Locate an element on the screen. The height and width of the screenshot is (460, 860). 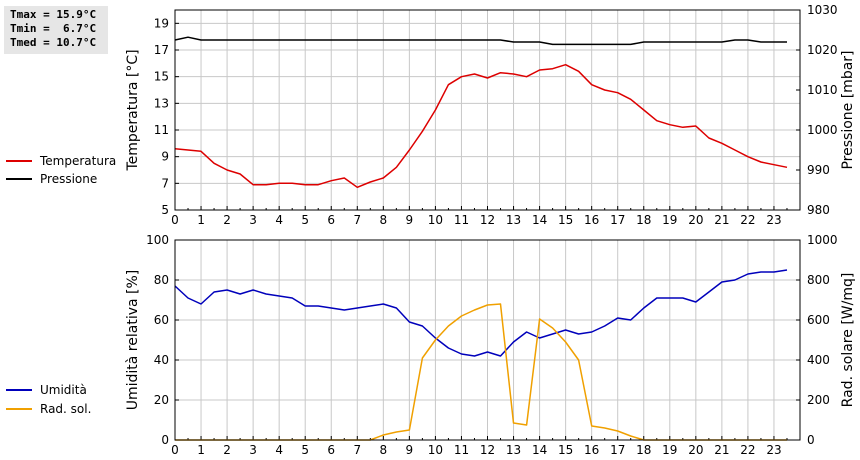
legend-swatch-temperatura is located at coordinates (19, 161).